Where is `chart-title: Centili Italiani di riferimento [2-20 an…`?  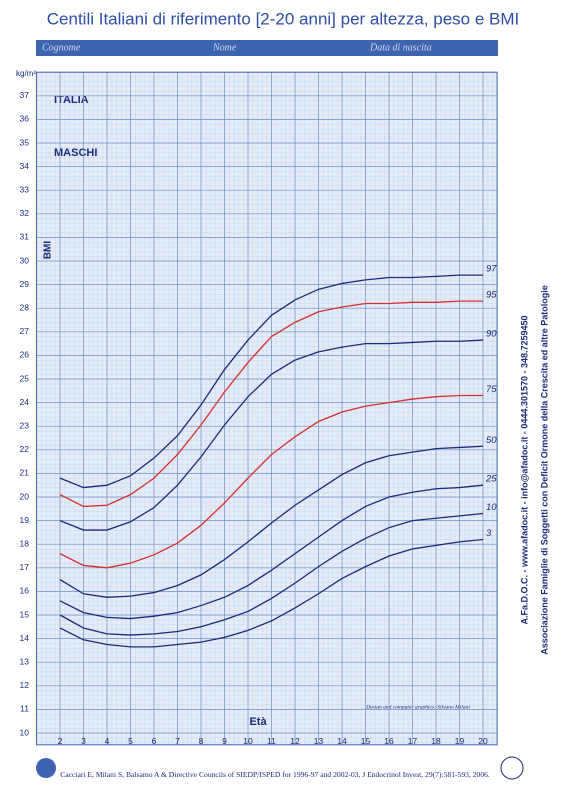
chart-title: Centili Italiani di riferimento [2-20 an… is located at coordinates (283, 18).